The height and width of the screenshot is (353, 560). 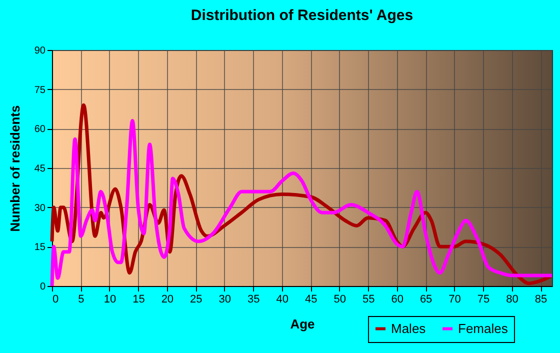 I want to click on x-tick-label: 20, so click(x=167, y=300).